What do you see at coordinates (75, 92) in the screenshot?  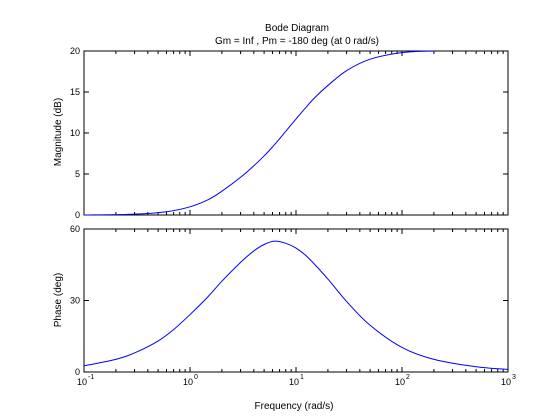 I see `y-tick-label: 15` at bounding box center [75, 92].